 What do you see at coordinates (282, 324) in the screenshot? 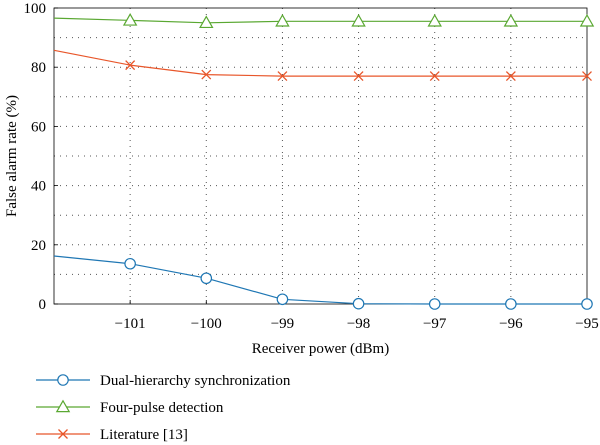
I see `x-tick-label: −99` at bounding box center [282, 324].